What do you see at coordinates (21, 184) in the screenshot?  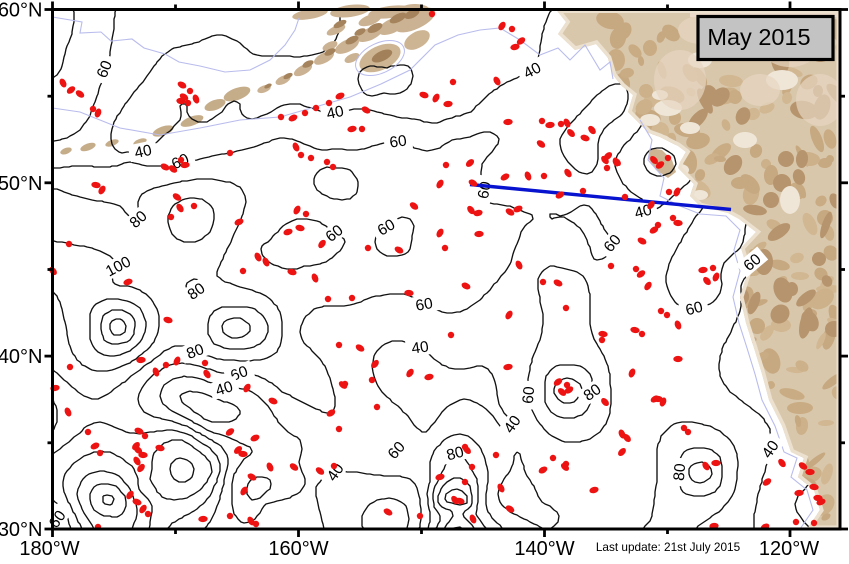 I see `svg-text: 50°N` at bounding box center [21, 184].